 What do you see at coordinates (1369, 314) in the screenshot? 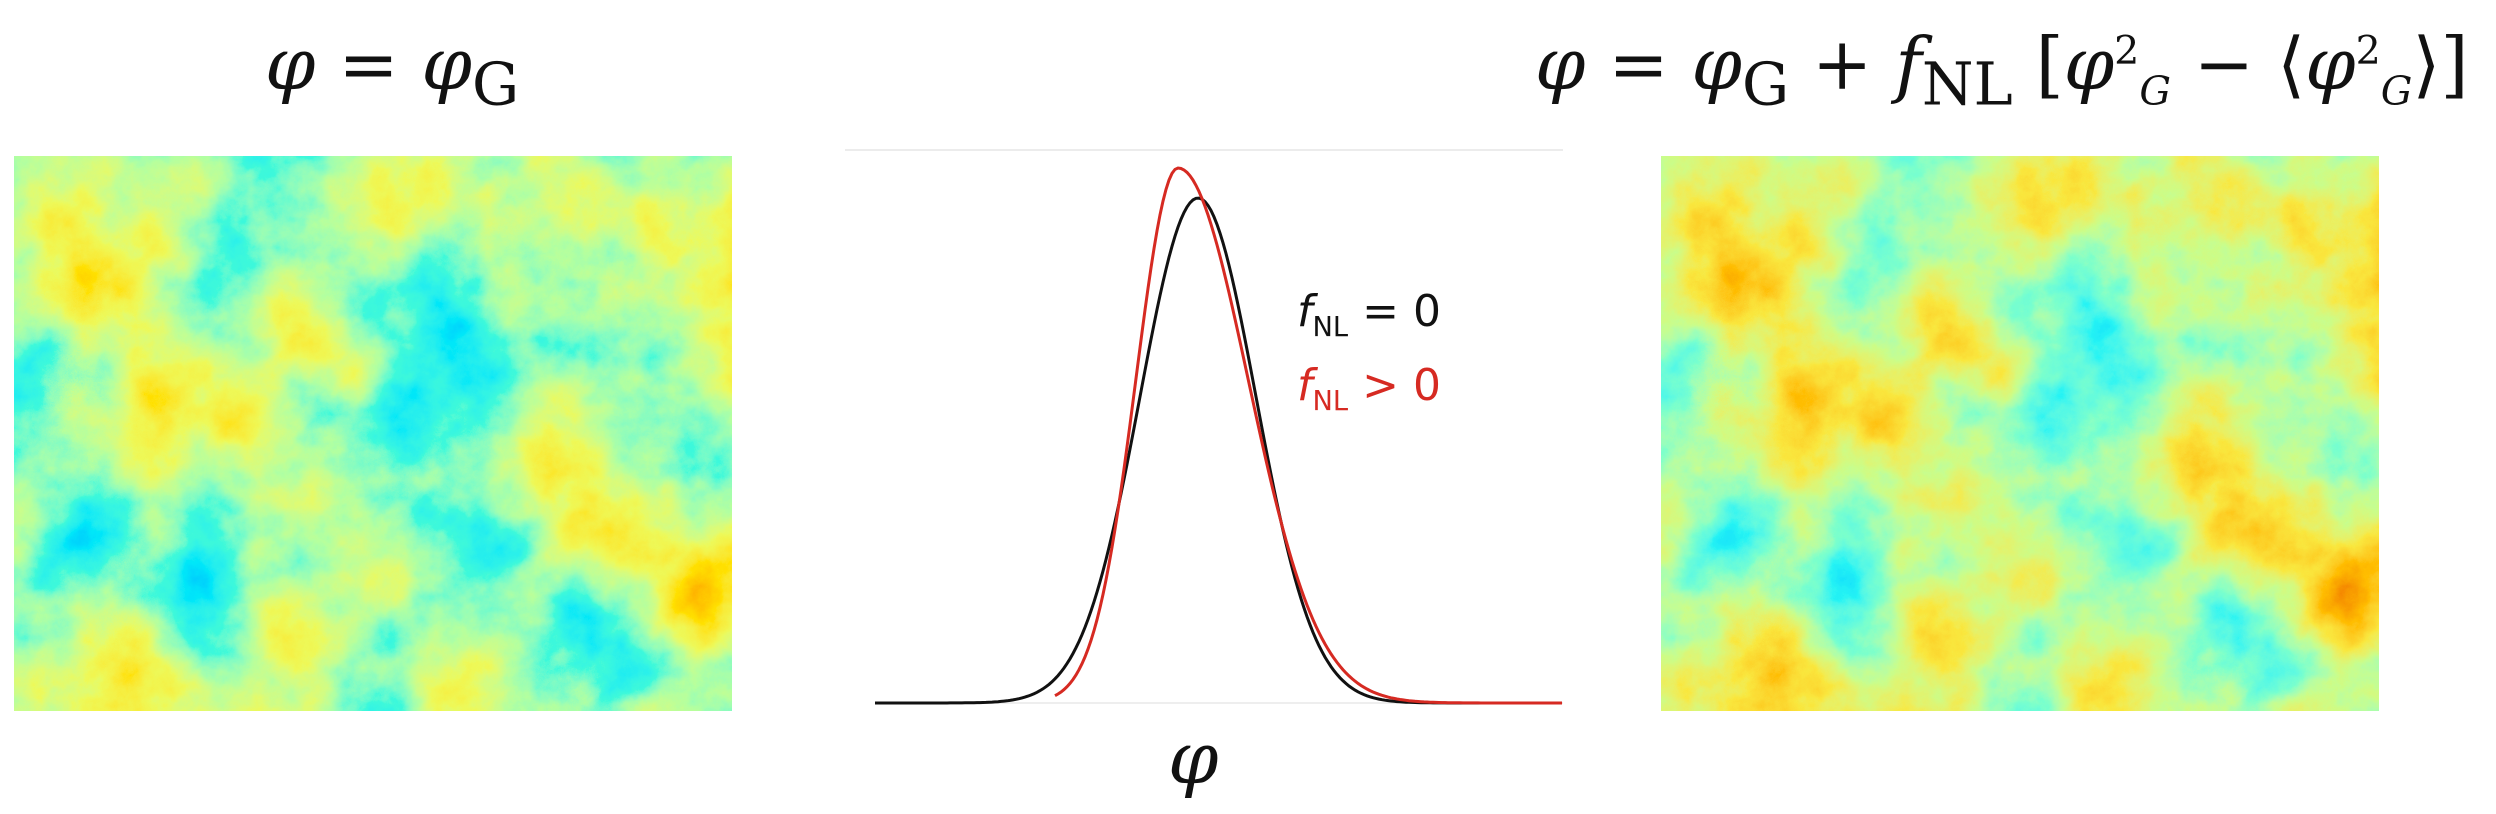
I see `legend-gaussian: fNL = 0` at bounding box center [1369, 314].